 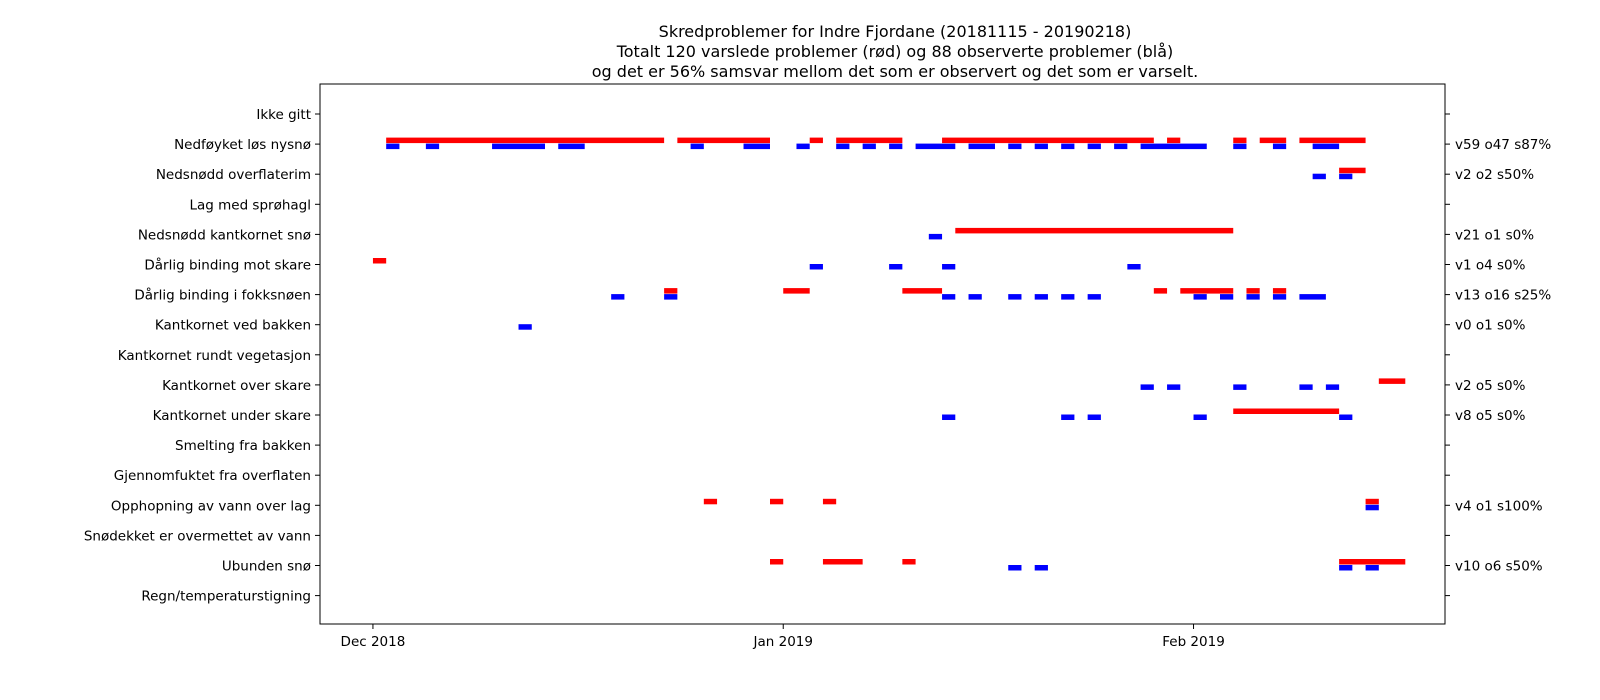 I want to click on category-stats: v13 o16 s25%, so click(x=1503, y=296).